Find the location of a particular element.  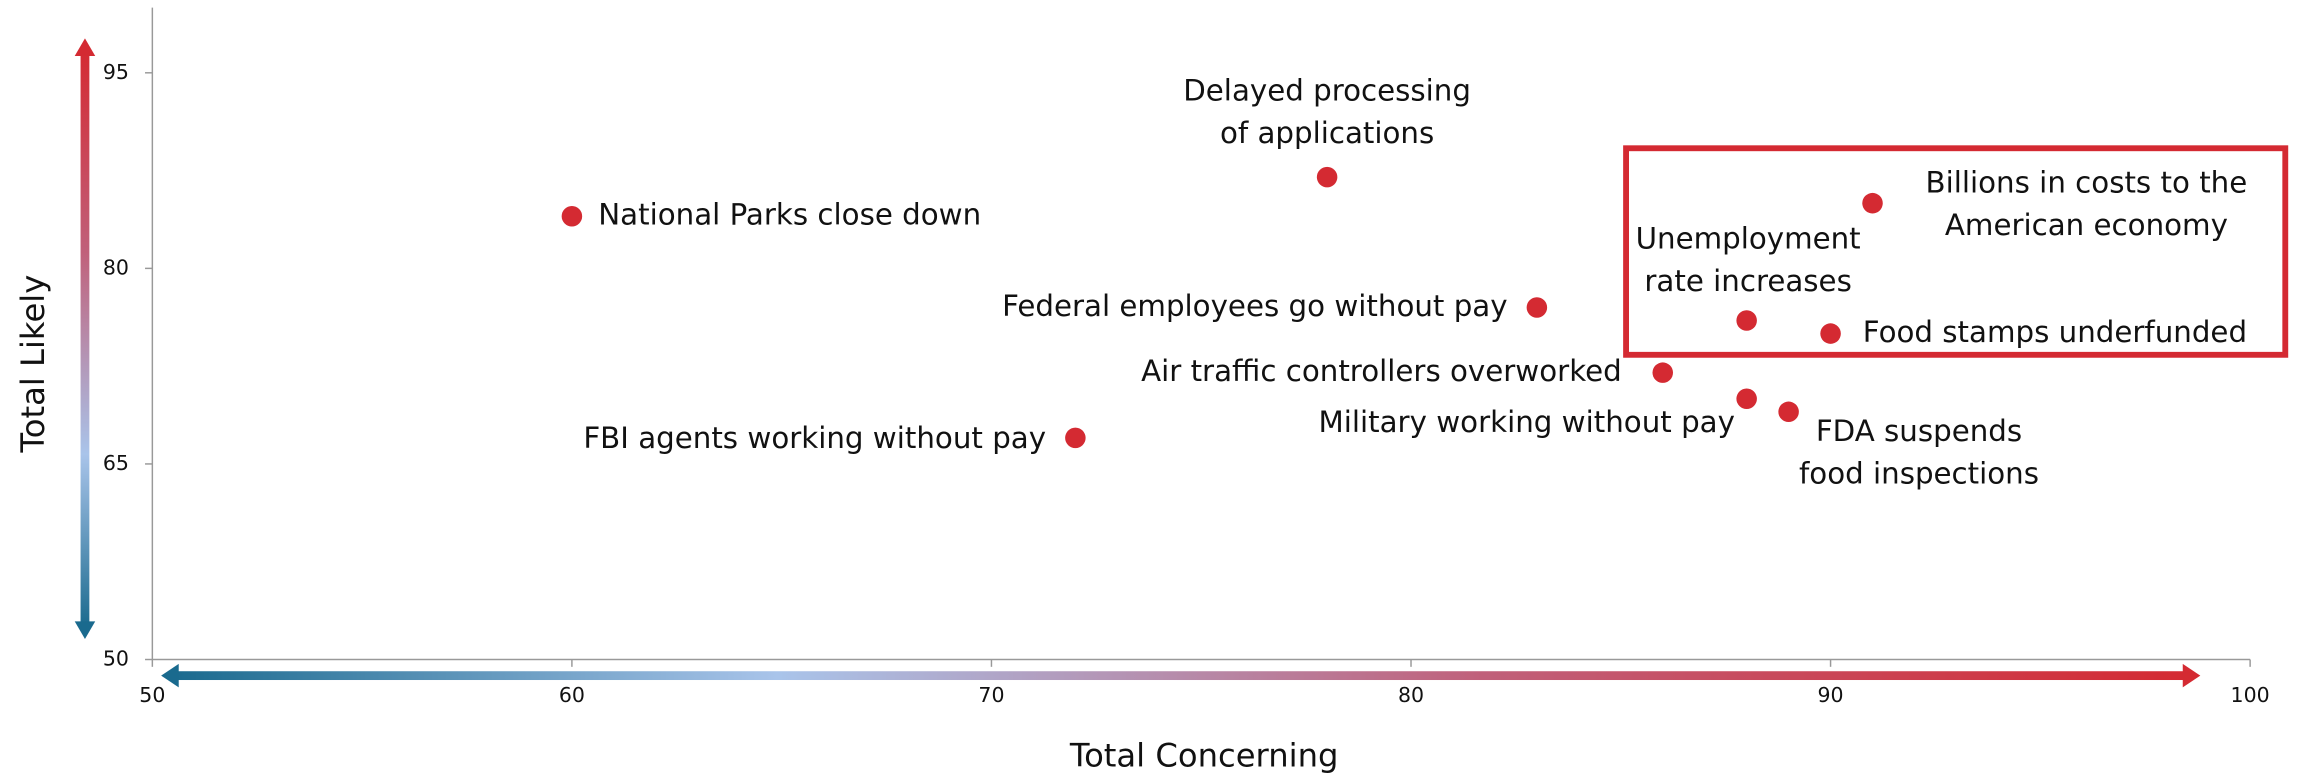

point-label: food inspections is located at coordinates (1919, 473).